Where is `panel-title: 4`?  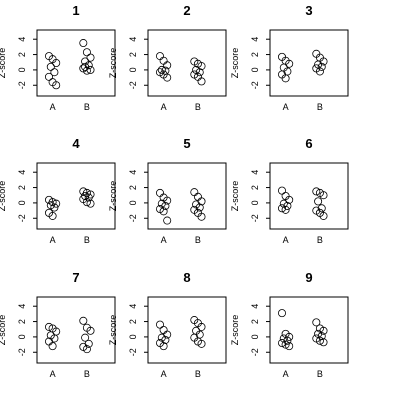 panel-title: 4 is located at coordinates (76, 143).